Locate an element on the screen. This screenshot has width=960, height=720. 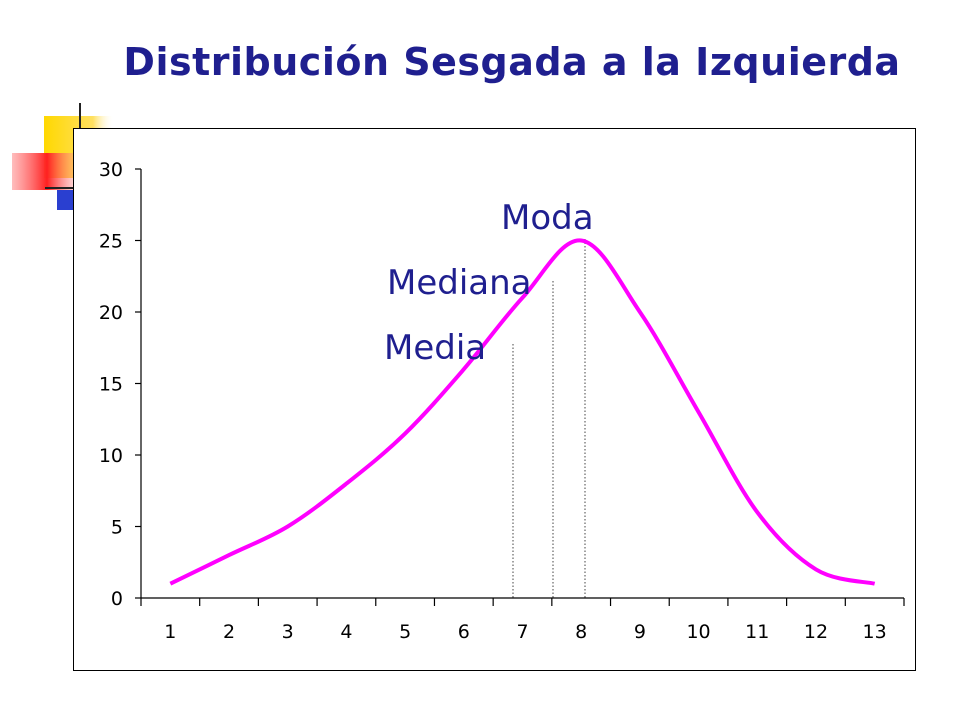
x-tick-label: 11 is located at coordinates (757, 632).